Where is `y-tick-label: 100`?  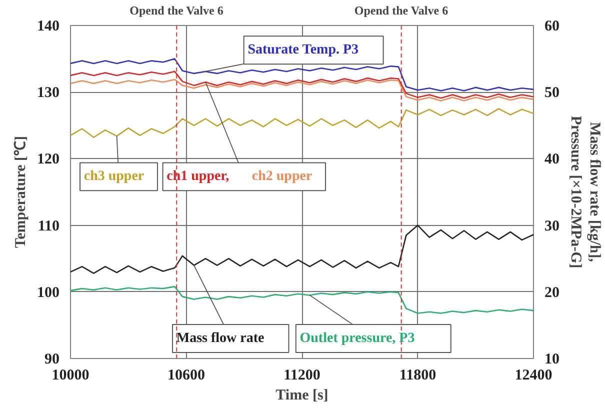 y-tick-label: 100 is located at coordinates (48, 292).